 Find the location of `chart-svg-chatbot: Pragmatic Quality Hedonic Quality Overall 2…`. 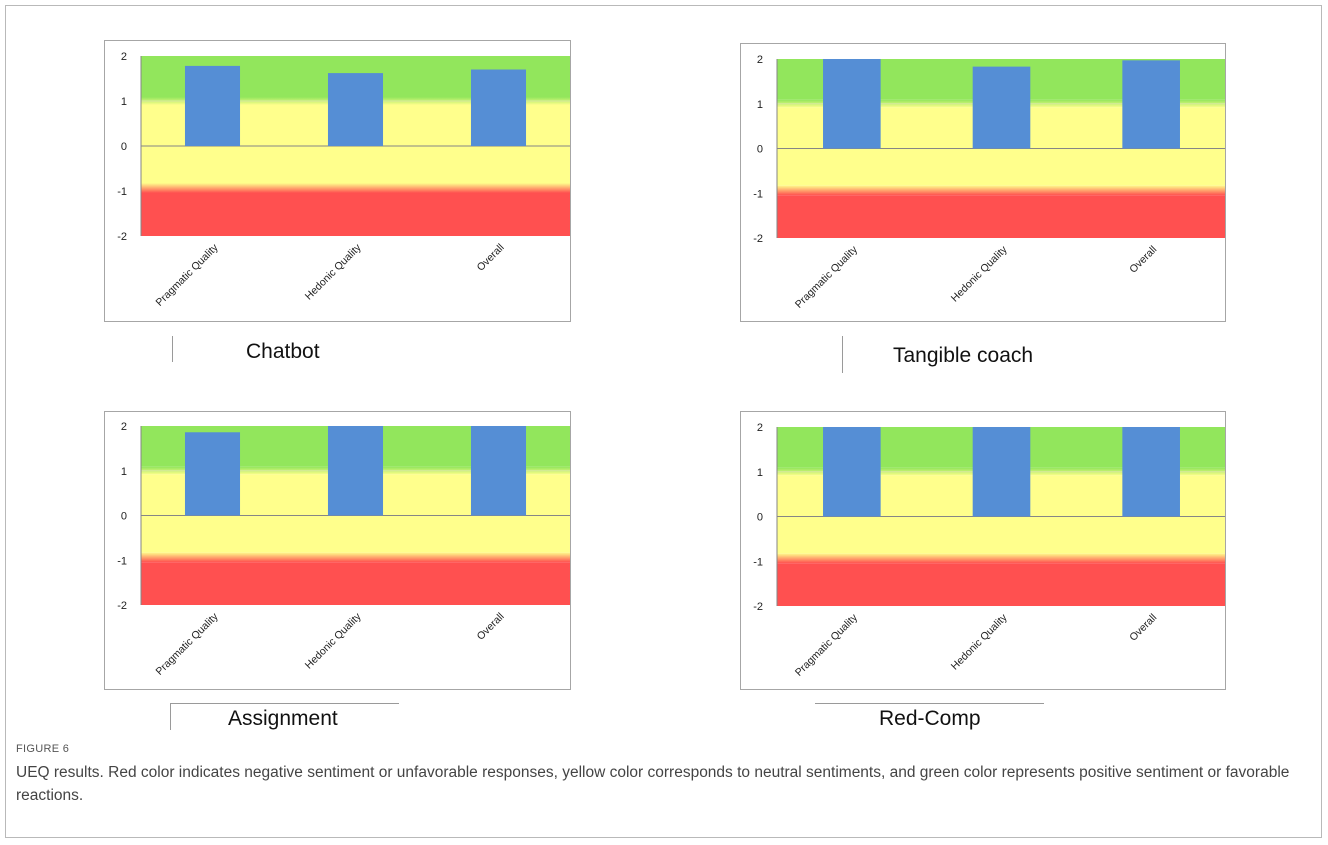

chart-svg-chatbot: Pragmatic Quality Hedonic Quality Overall 2… is located at coordinates (343, 180).